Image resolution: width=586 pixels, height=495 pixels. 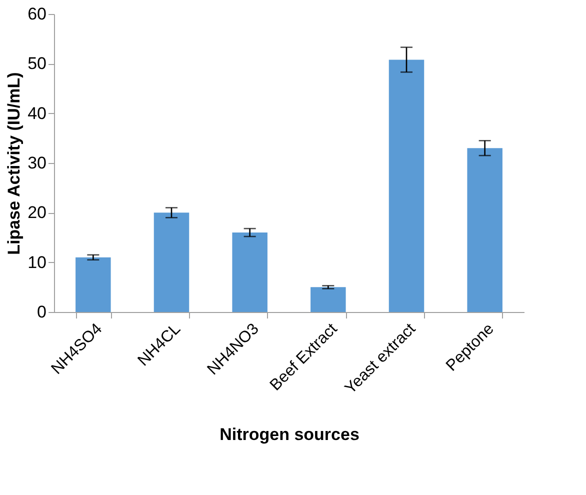 I want to click on x-axis-title: Nitrogen sources, so click(x=290, y=434).